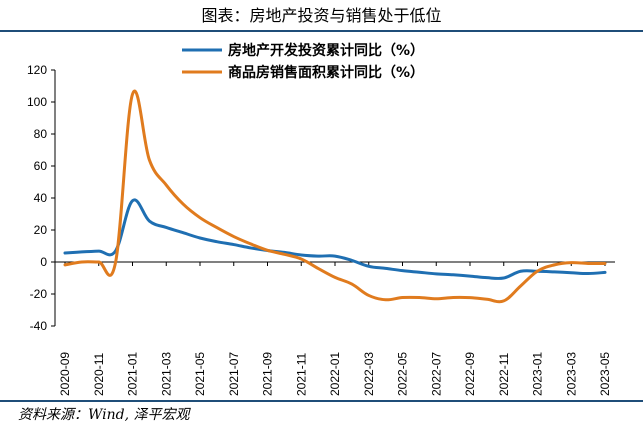 The height and width of the screenshot is (428, 643). Describe the element at coordinates (335, 374) in the screenshot. I see `x-tick-label: 2022-01` at that location.